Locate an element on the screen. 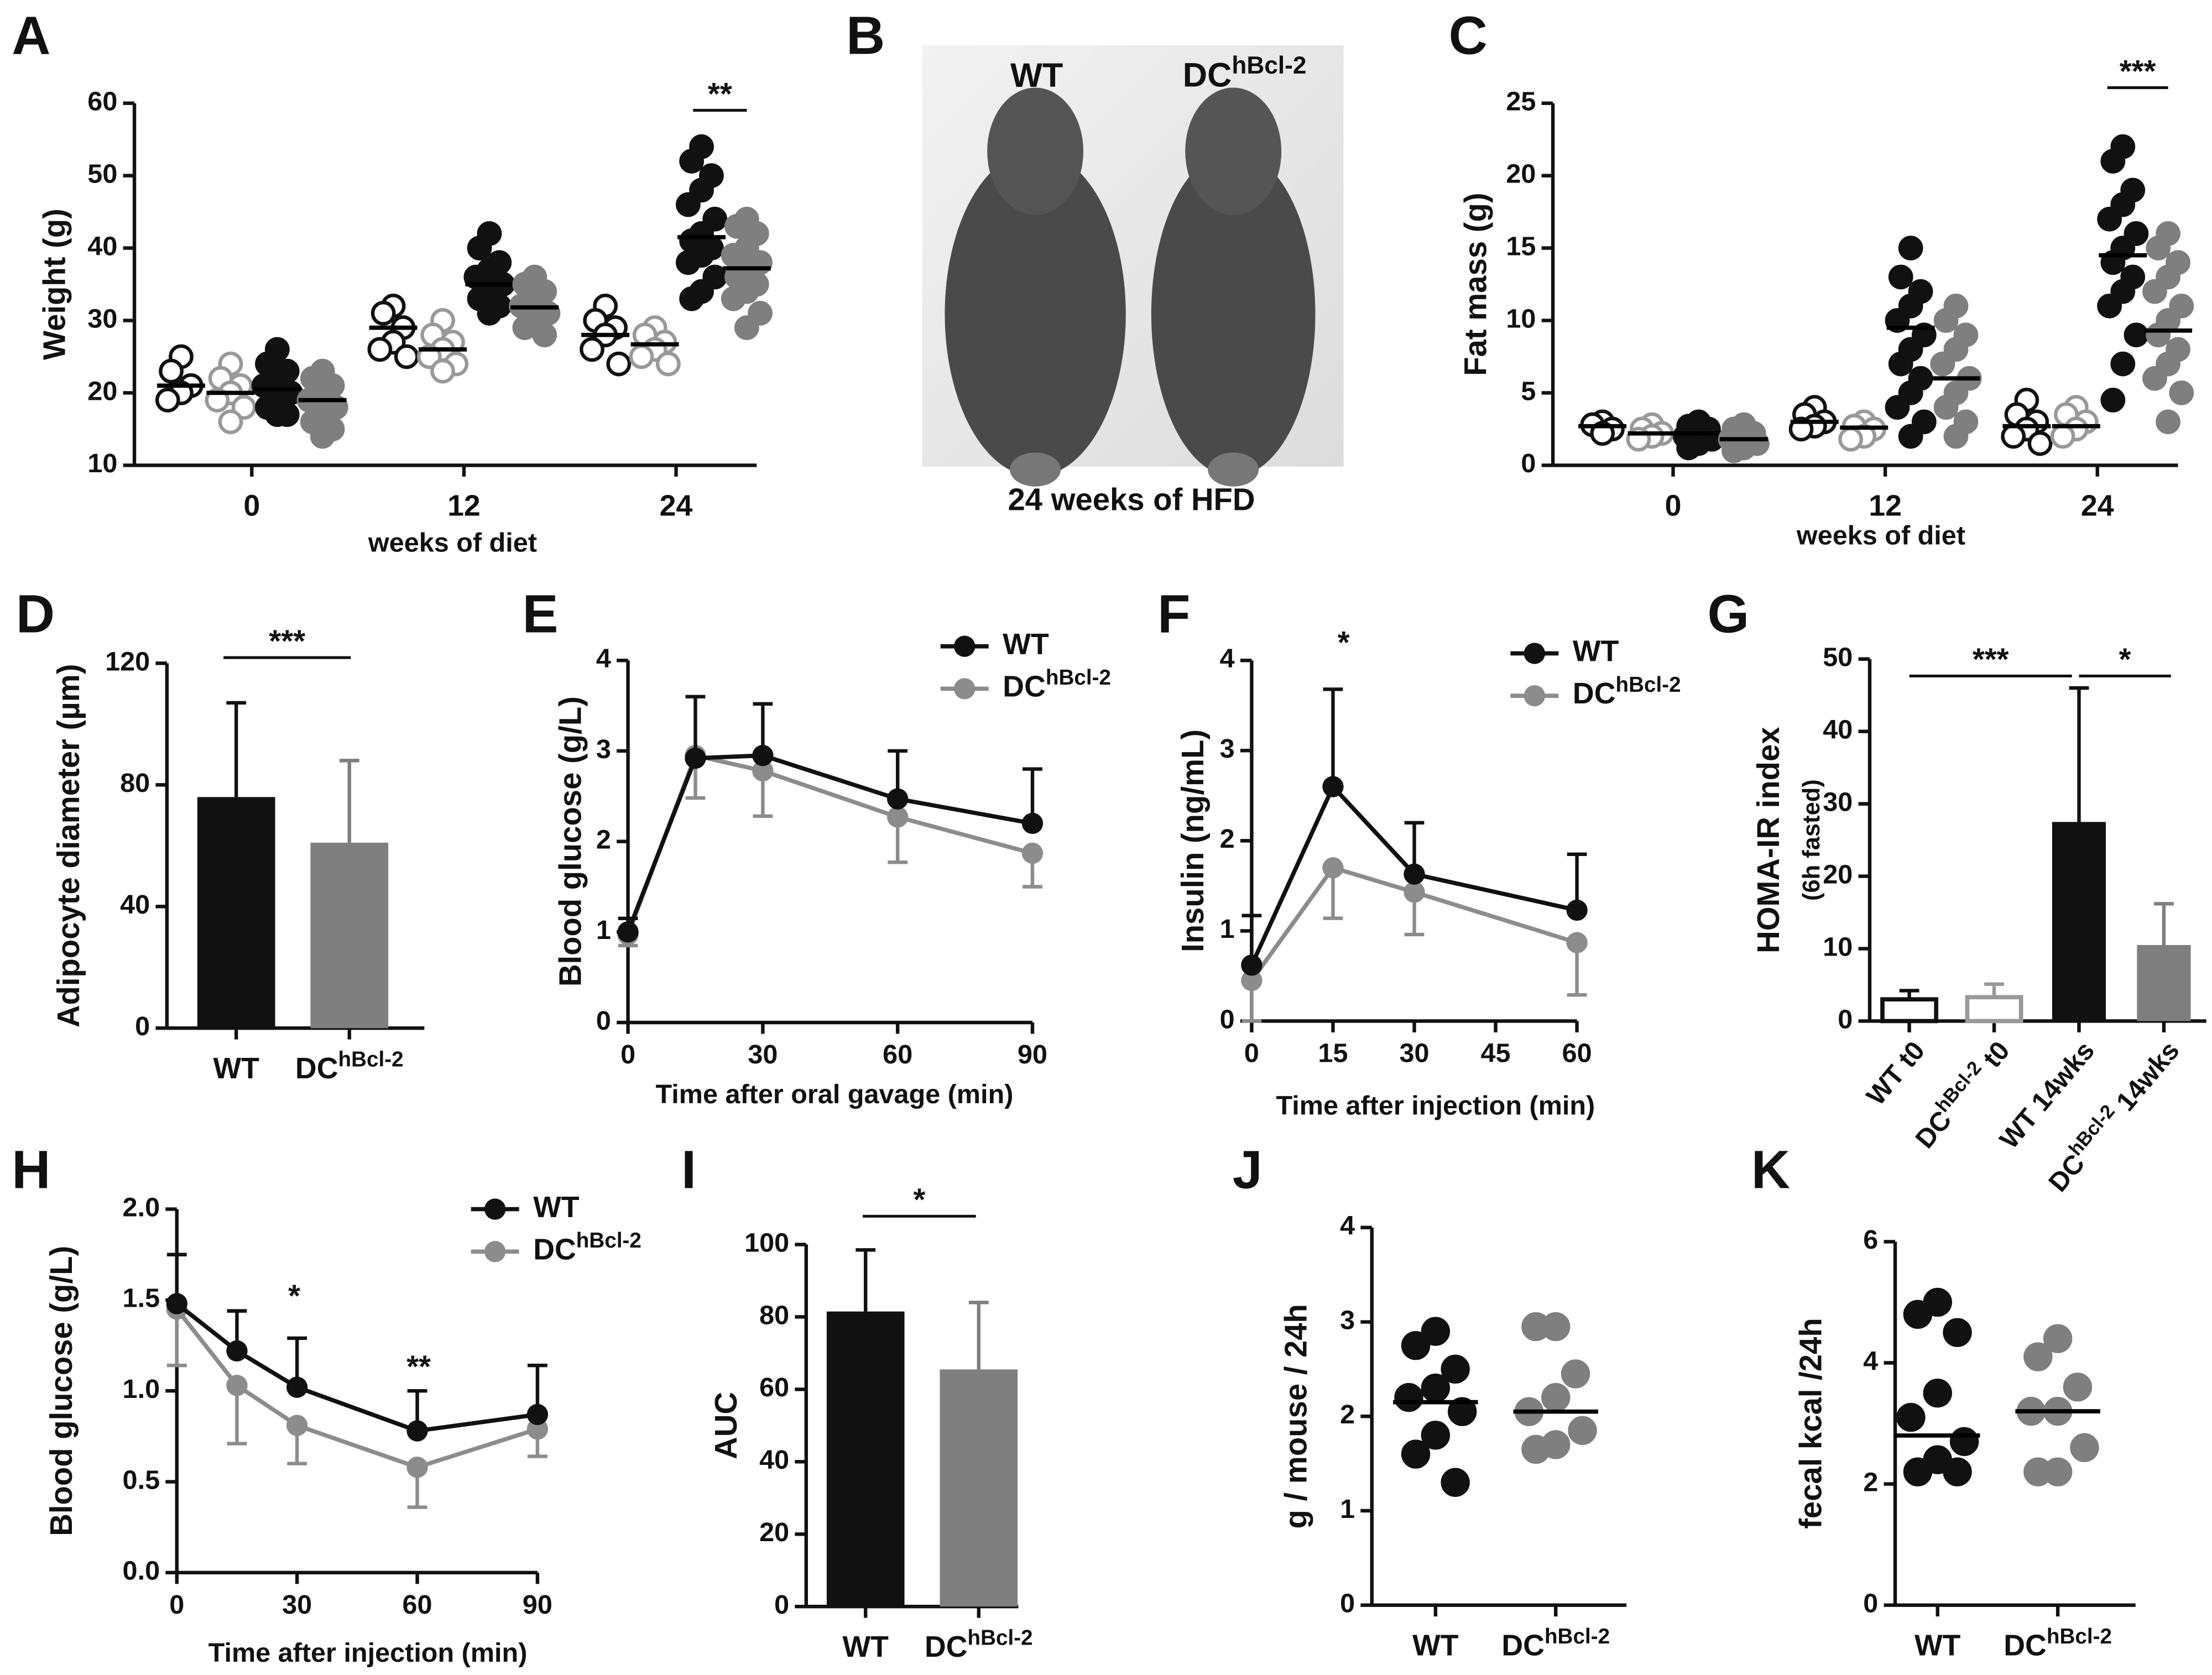  y-tick-label: 2.0 is located at coordinates (141, 1207).